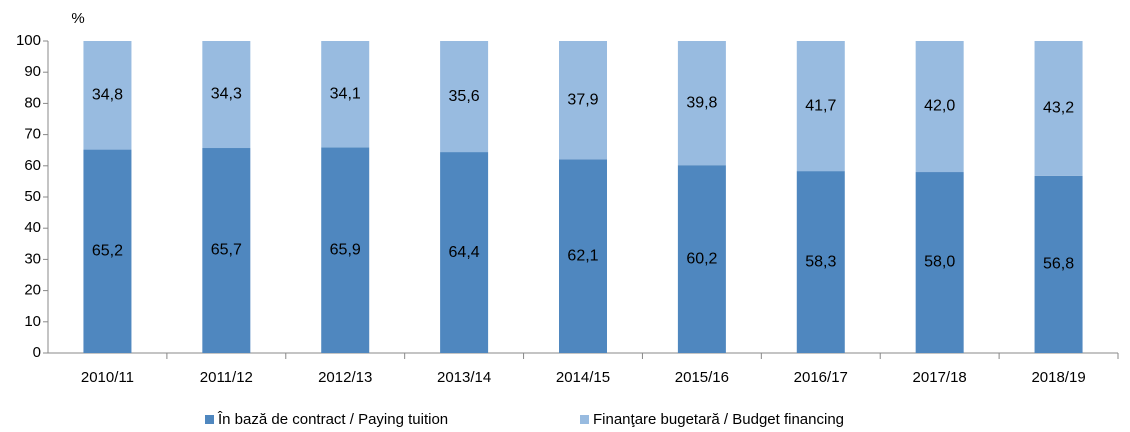 The width and height of the screenshot is (1130, 432). I want to click on data-label: 65,7, so click(226, 250).